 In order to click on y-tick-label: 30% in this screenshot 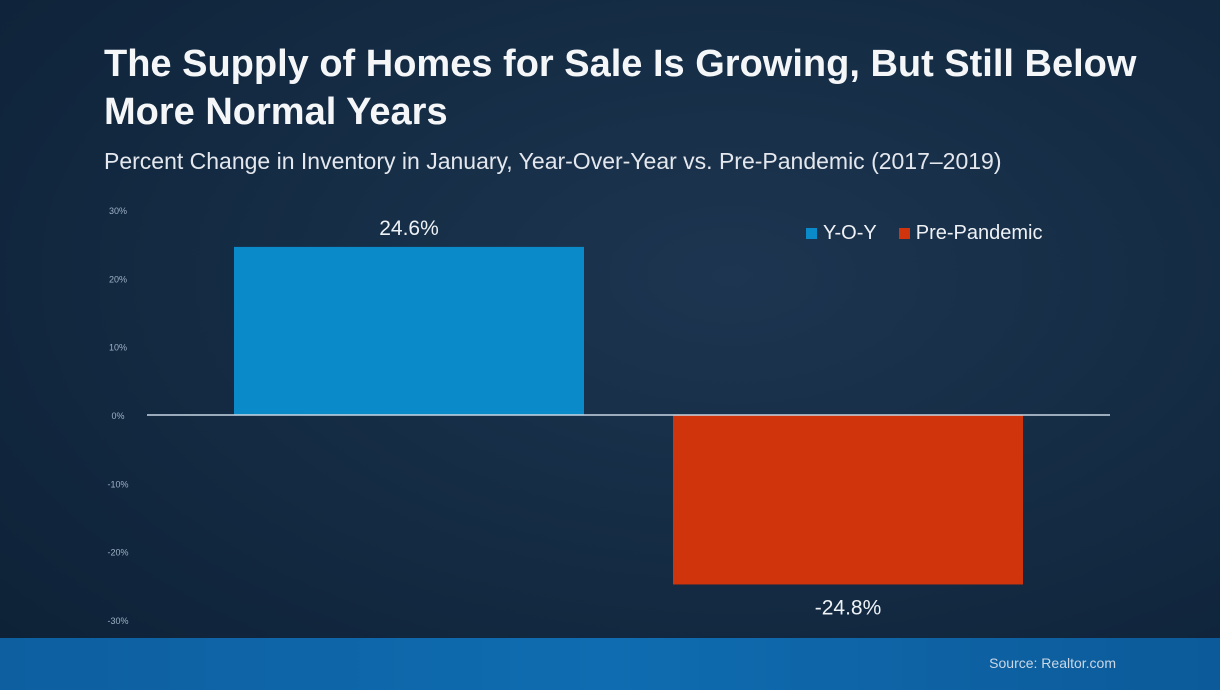, I will do `click(118, 211)`.